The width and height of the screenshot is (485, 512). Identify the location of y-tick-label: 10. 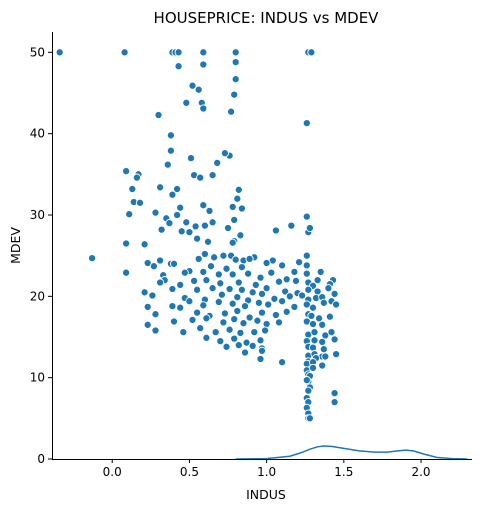
(37, 378).